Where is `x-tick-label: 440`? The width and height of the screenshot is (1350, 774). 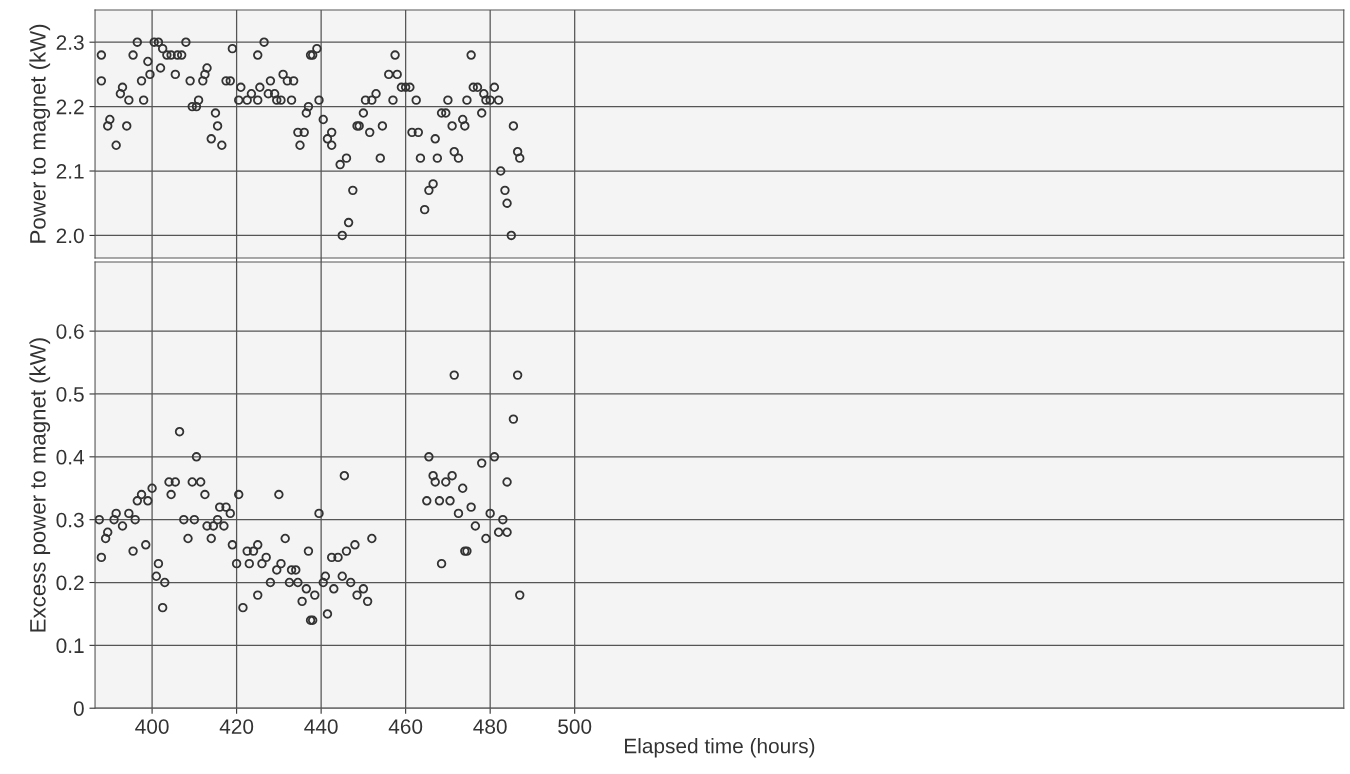
x-tick-label: 440 is located at coordinates (321, 726).